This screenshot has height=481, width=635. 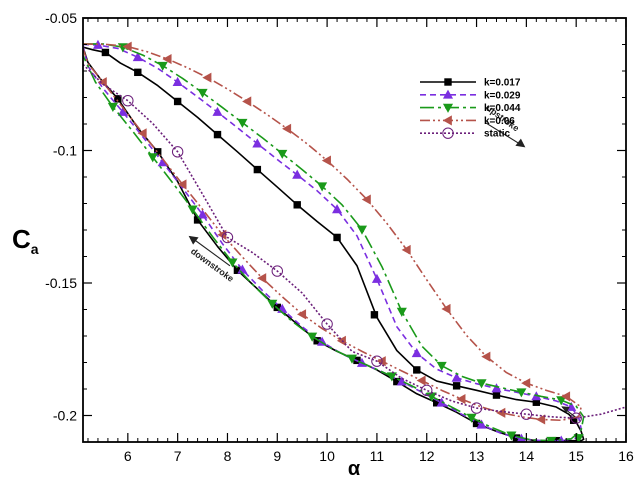 I want to click on legend-item: k=0.044, so click(x=470, y=108).